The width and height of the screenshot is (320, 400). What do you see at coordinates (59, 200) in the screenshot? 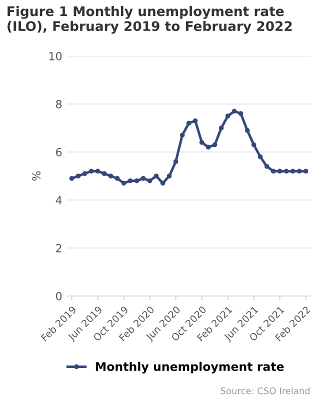
I see `y-tick-label: 4` at bounding box center [59, 200].